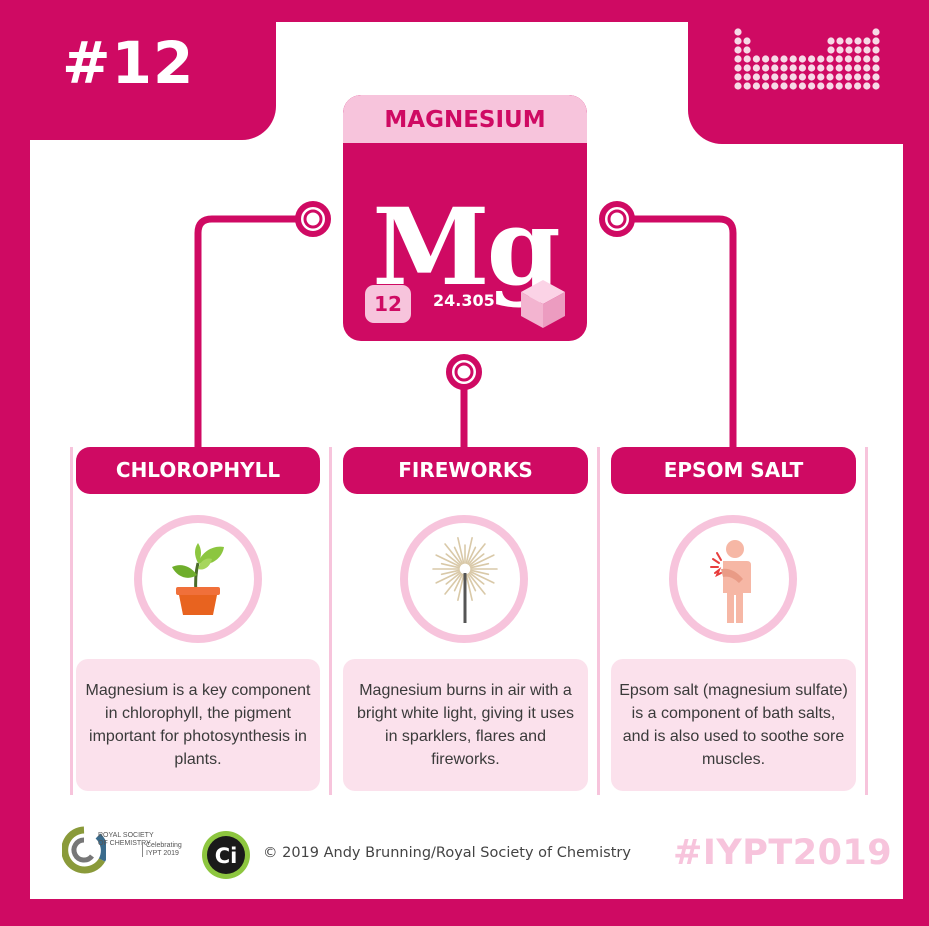 The image size is (929, 926). I want to click on svg-text: Ci, so click(226, 856).